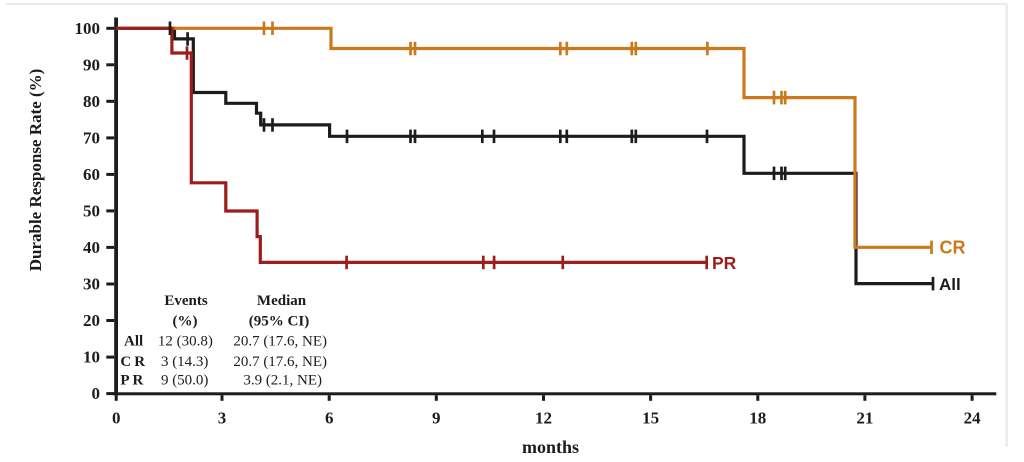 This screenshot has height=462, width=1024. What do you see at coordinates (282, 301) in the screenshot?
I see `svg-text: Median` at bounding box center [282, 301].